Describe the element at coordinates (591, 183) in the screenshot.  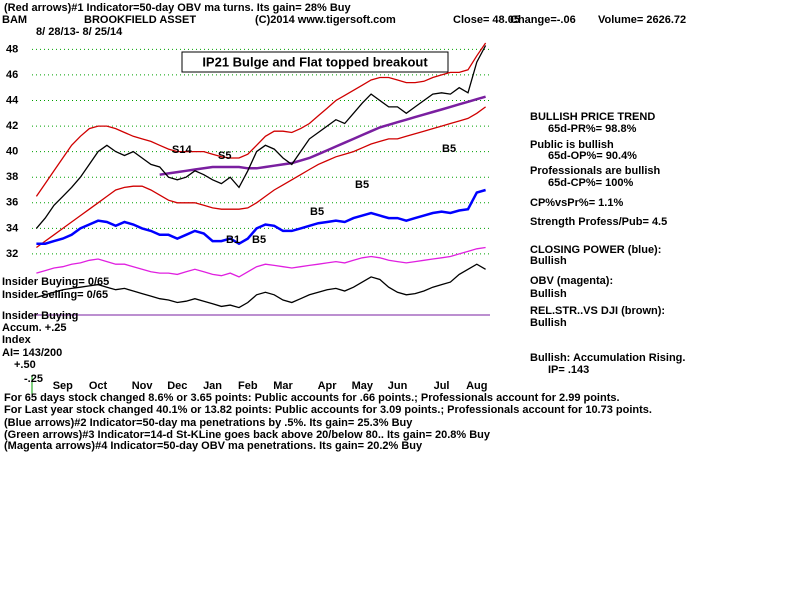
I see `summary-text: 65d-CP%= 100%` at that location.